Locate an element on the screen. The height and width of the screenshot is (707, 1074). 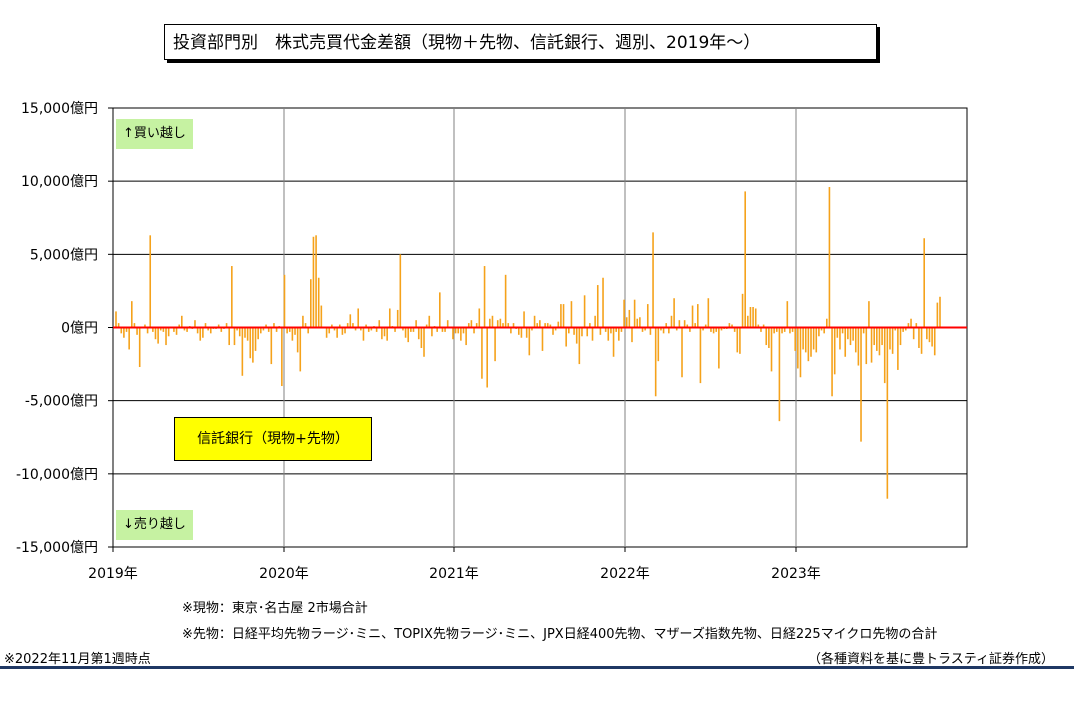
buy-label: ↑買い越し is located at coordinates (154, 134).